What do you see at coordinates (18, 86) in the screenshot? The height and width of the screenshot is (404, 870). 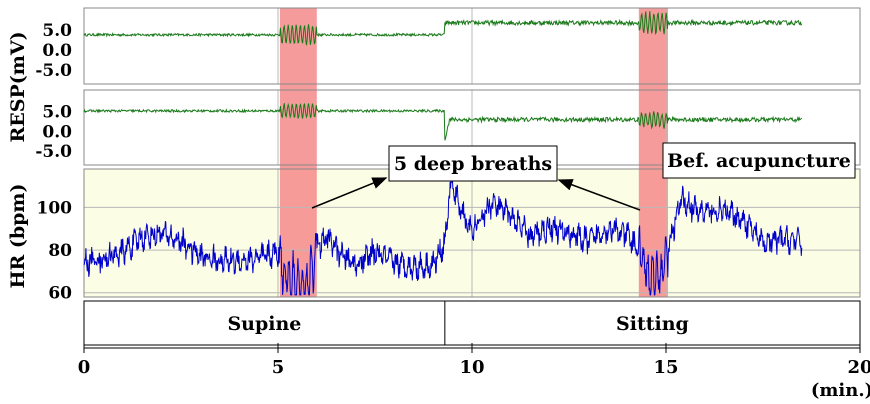 I see `resp-axis-label: RESP(mV)` at bounding box center [18, 86].